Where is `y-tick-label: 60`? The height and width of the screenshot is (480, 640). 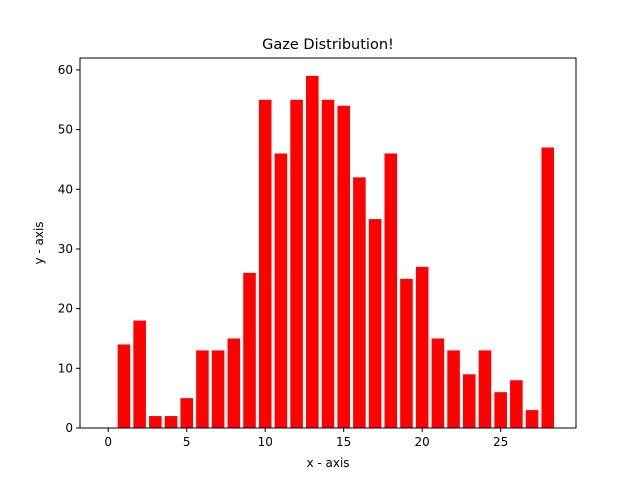
y-tick-label: 60 is located at coordinates (65, 70).